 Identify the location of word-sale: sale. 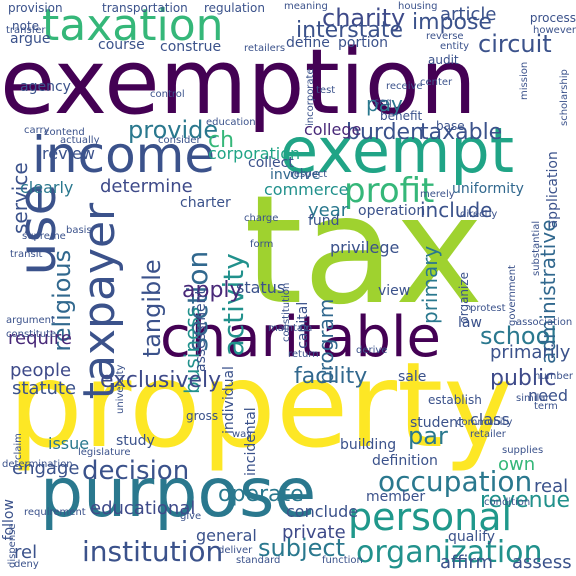
(412, 377).